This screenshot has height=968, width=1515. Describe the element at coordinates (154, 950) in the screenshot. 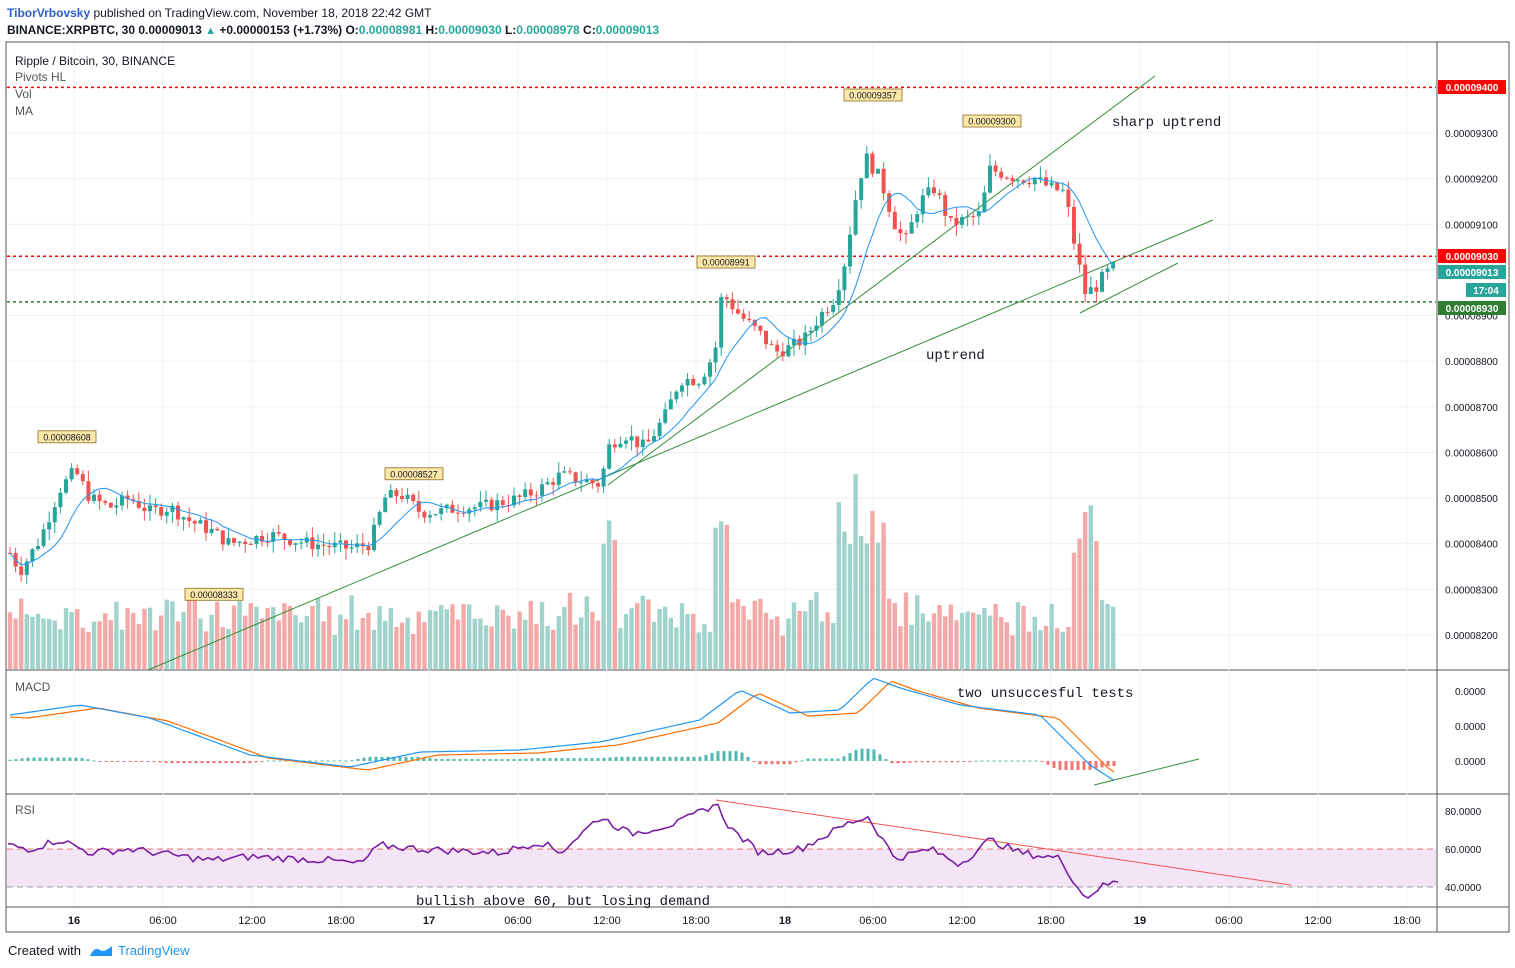

I see `tradingview-link: TradingView` at that location.